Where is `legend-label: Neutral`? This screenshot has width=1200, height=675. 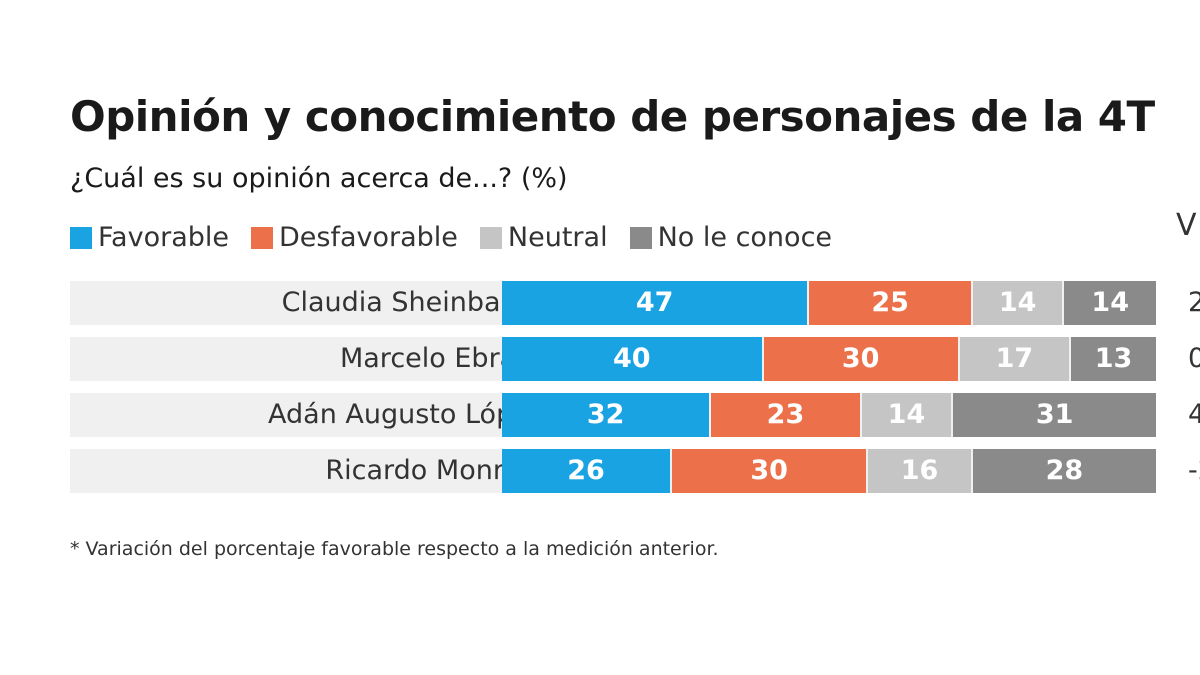
legend-label: Neutral is located at coordinates (557, 237).